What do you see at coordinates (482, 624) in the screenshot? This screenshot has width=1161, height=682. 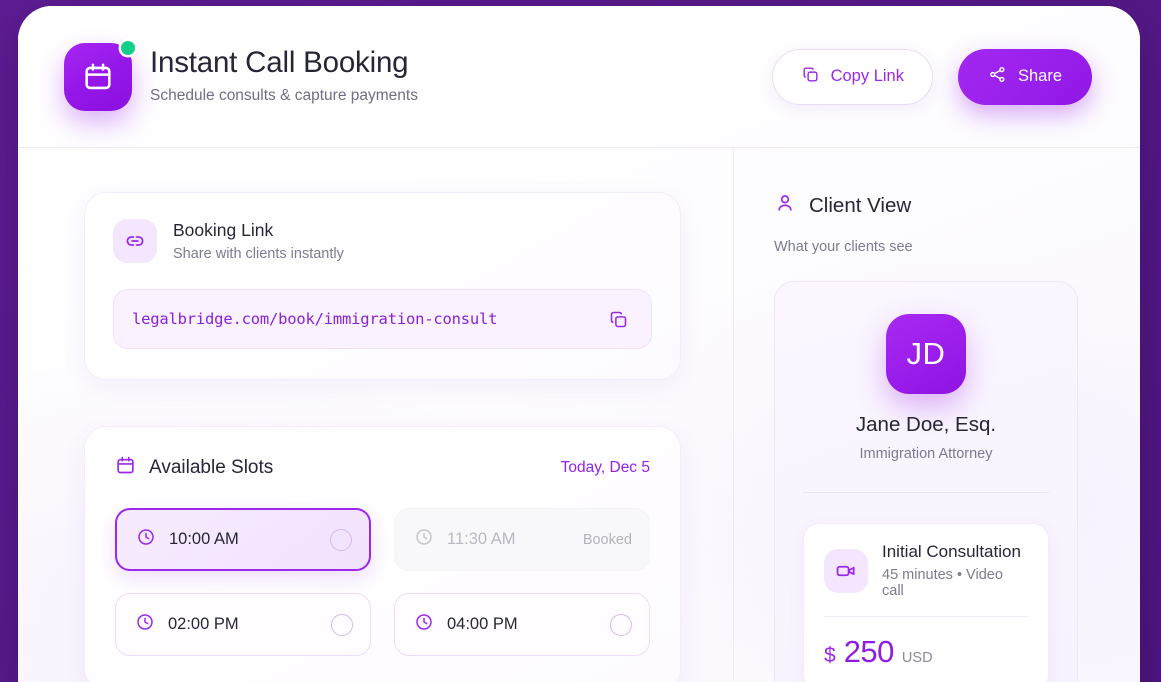 I see `slot-time: 04:00 PM` at bounding box center [482, 624].